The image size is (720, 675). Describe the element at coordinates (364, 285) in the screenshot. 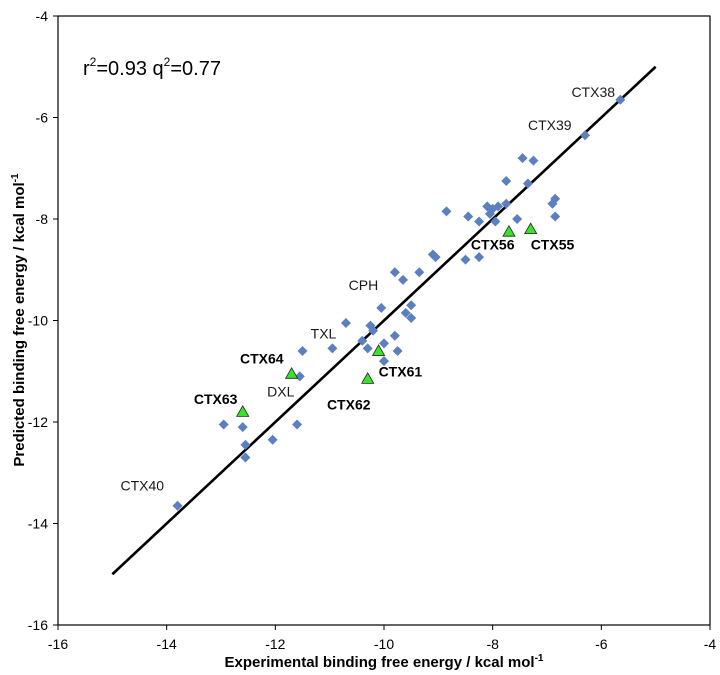

I see `point-label: CPH` at that location.